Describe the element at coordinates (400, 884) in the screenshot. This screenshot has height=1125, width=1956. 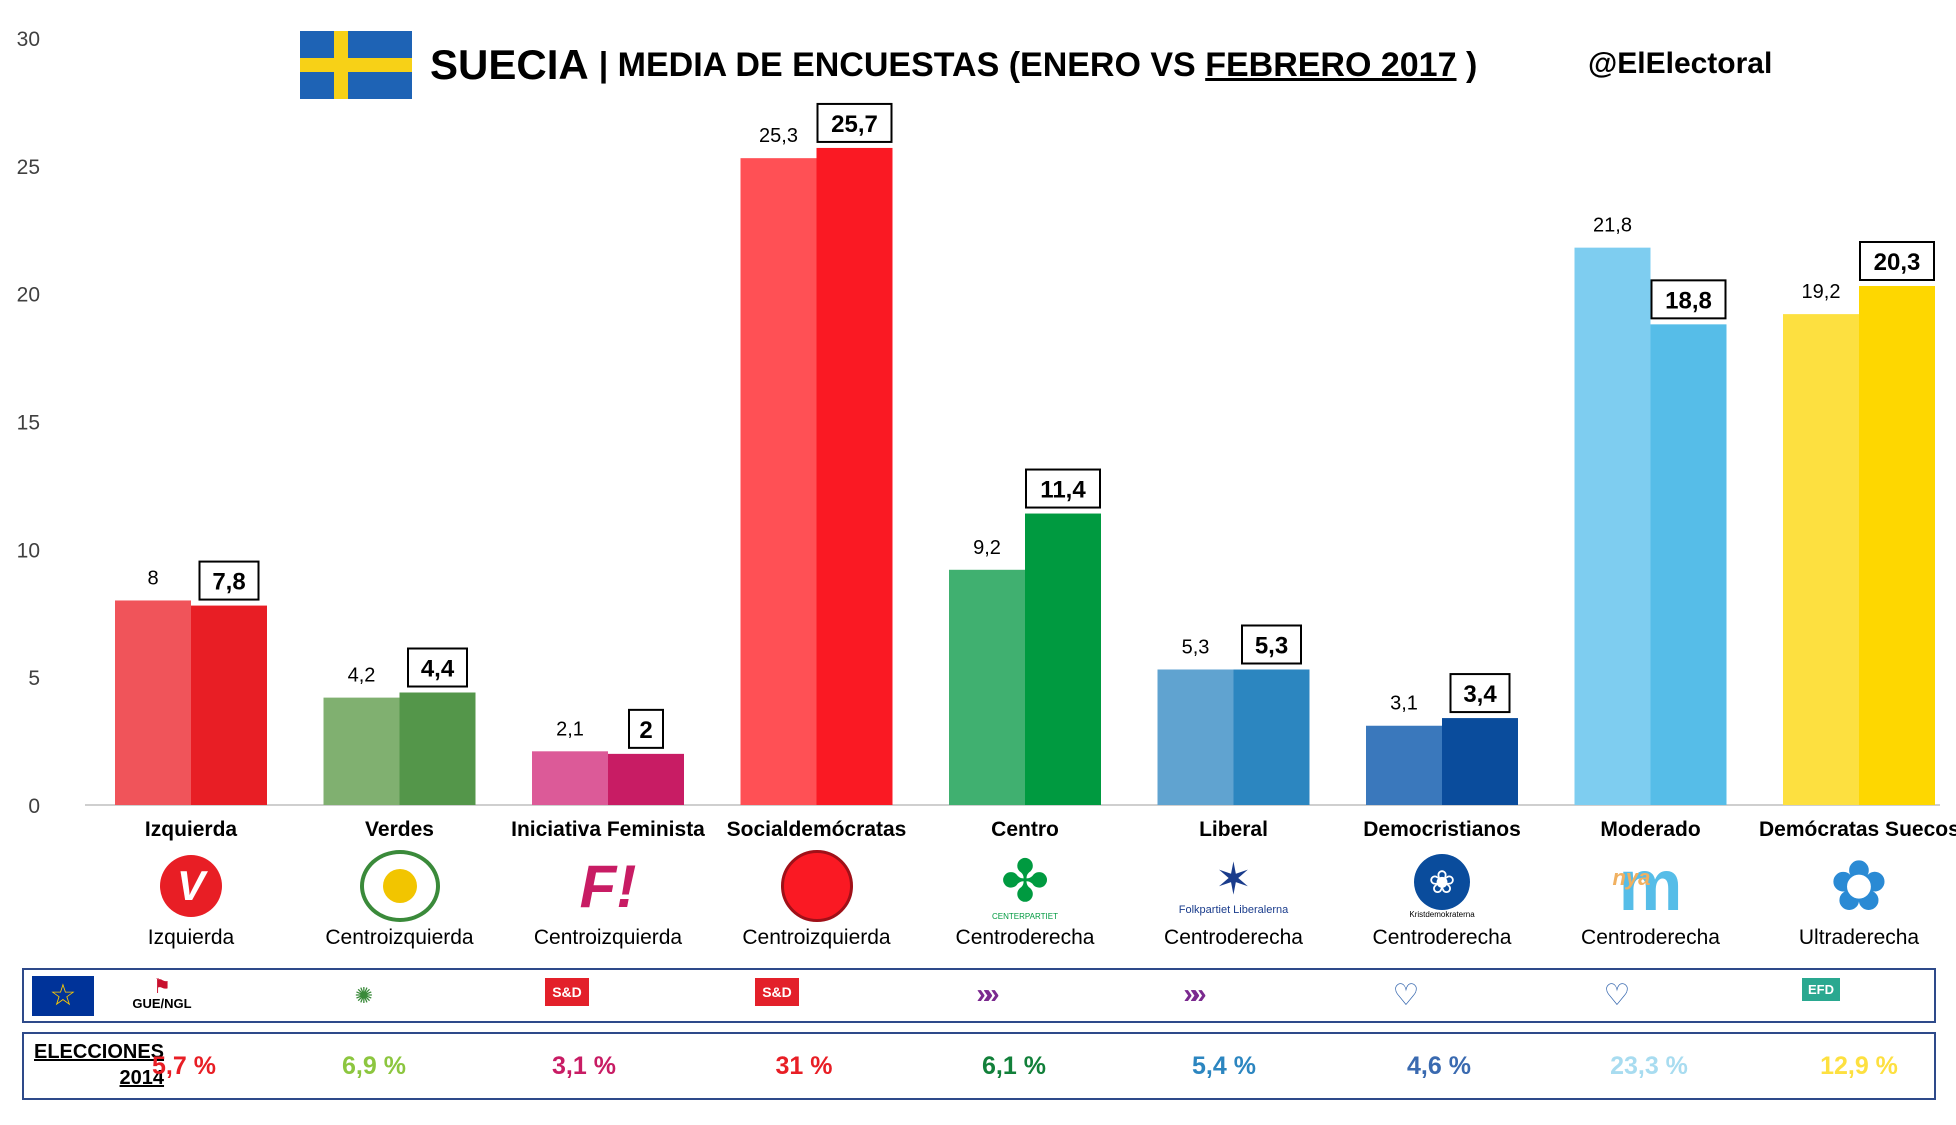
I see `party-item: Verdes Centroizquierda` at that location.